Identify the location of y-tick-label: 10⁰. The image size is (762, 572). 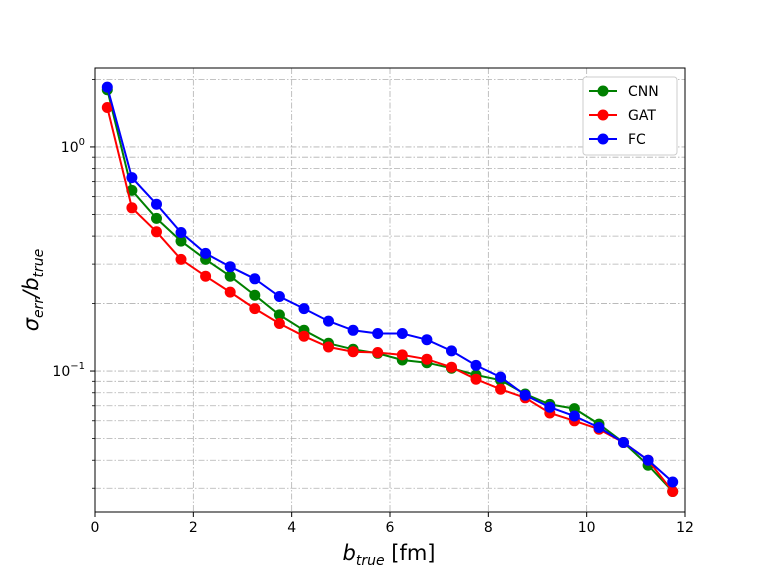
(73, 146).